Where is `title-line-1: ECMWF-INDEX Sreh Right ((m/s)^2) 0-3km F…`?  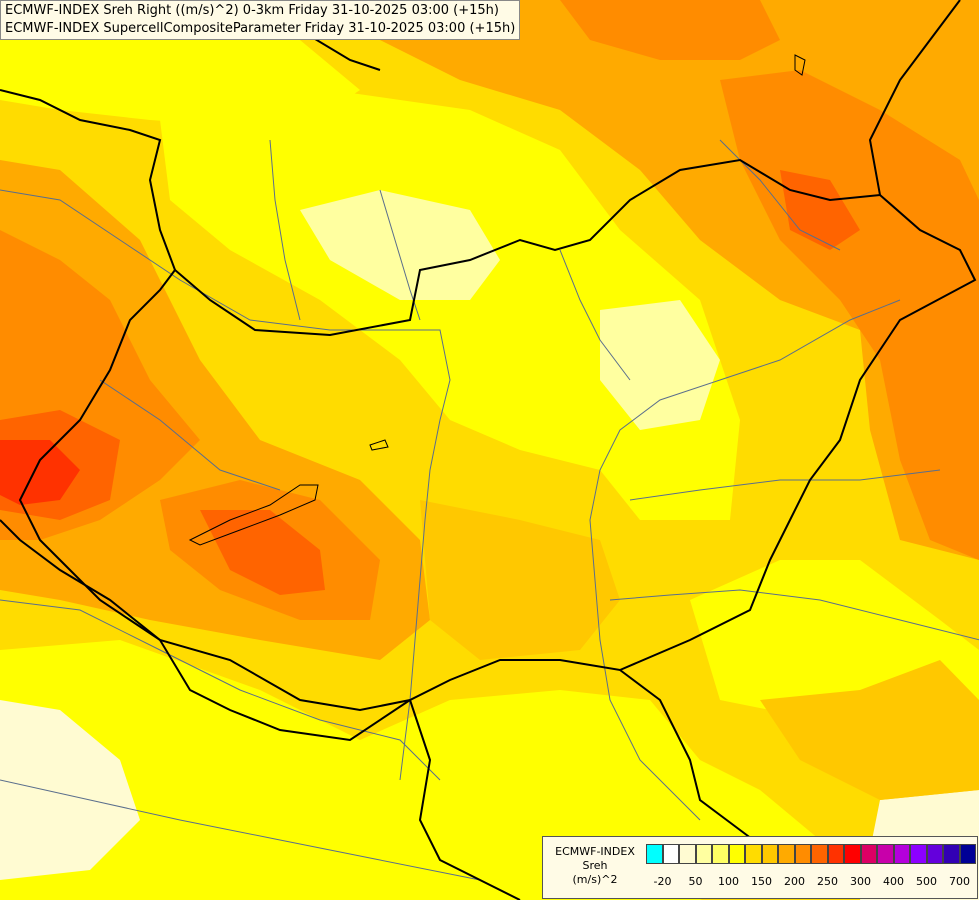 title-line-1: ECMWF-INDEX Sreh Right ((m/s)^2) 0-3km F… is located at coordinates (252, 10).